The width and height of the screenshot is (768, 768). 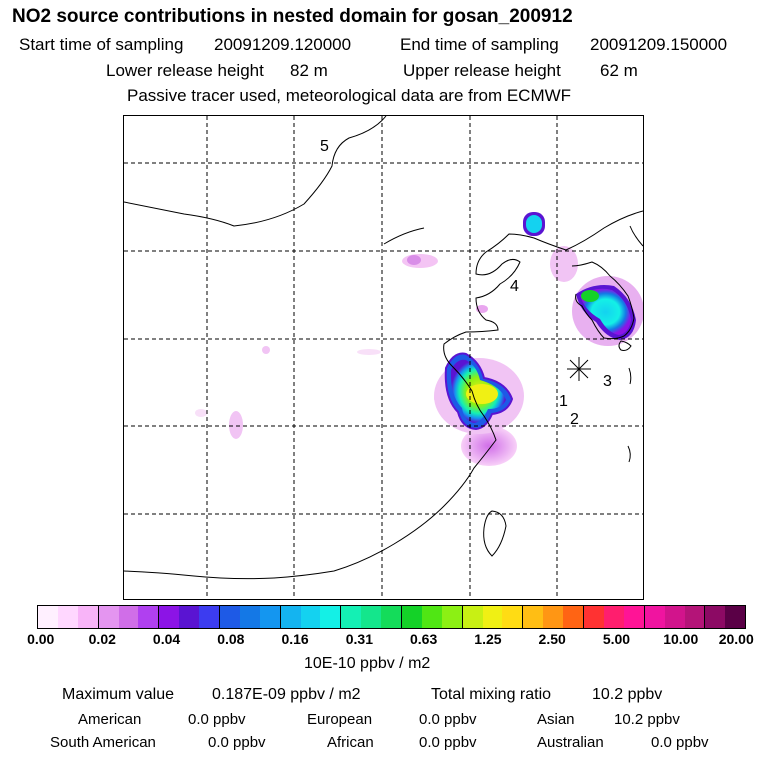 I want to click on colorbar-tick-label: 1.25, so click(x=488, y=639).